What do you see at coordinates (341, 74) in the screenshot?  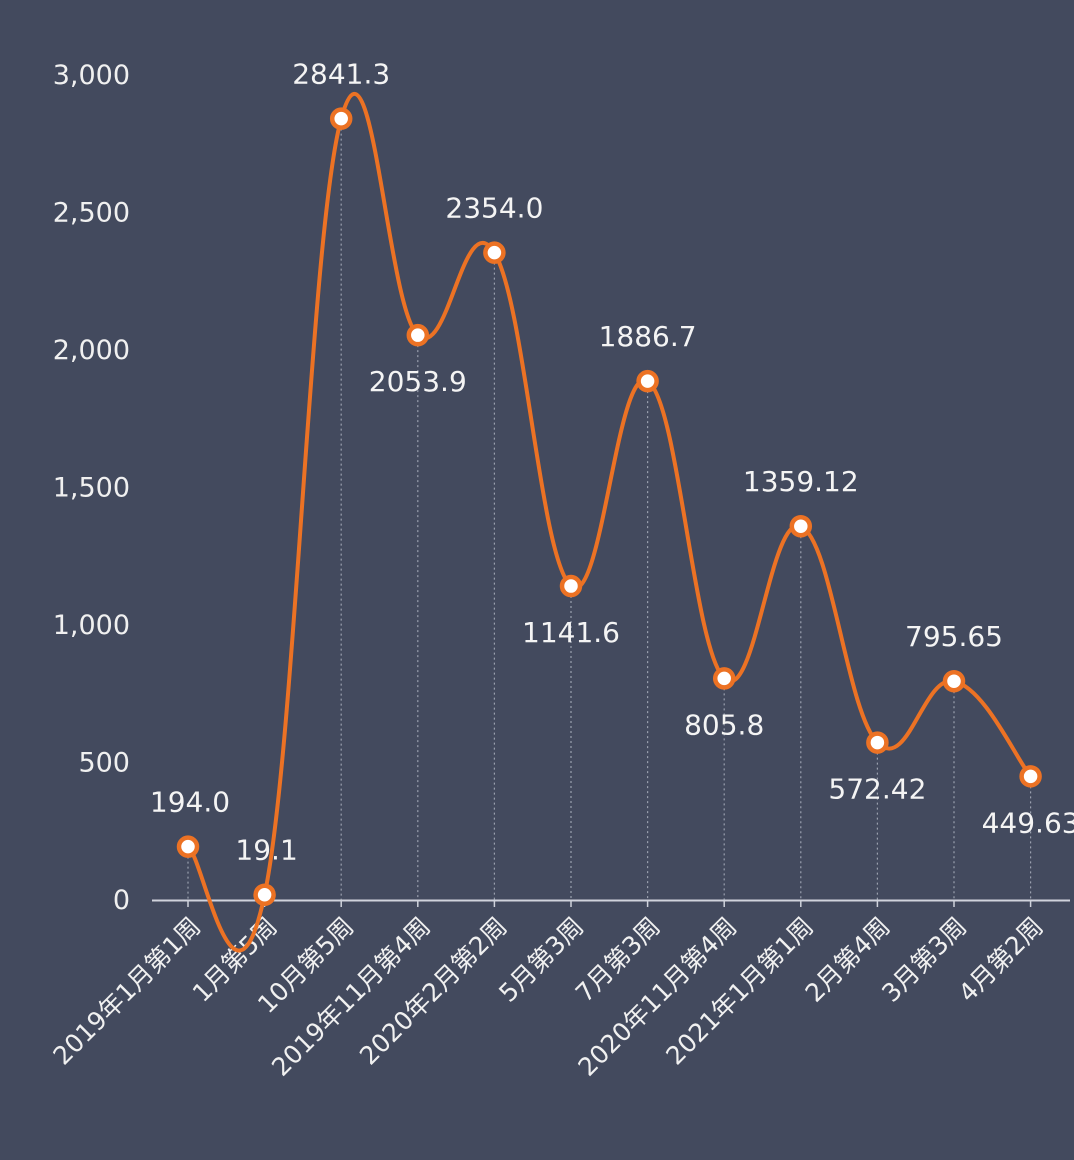 I see `data-label: 2841.3` at bounding box center [341, 74].